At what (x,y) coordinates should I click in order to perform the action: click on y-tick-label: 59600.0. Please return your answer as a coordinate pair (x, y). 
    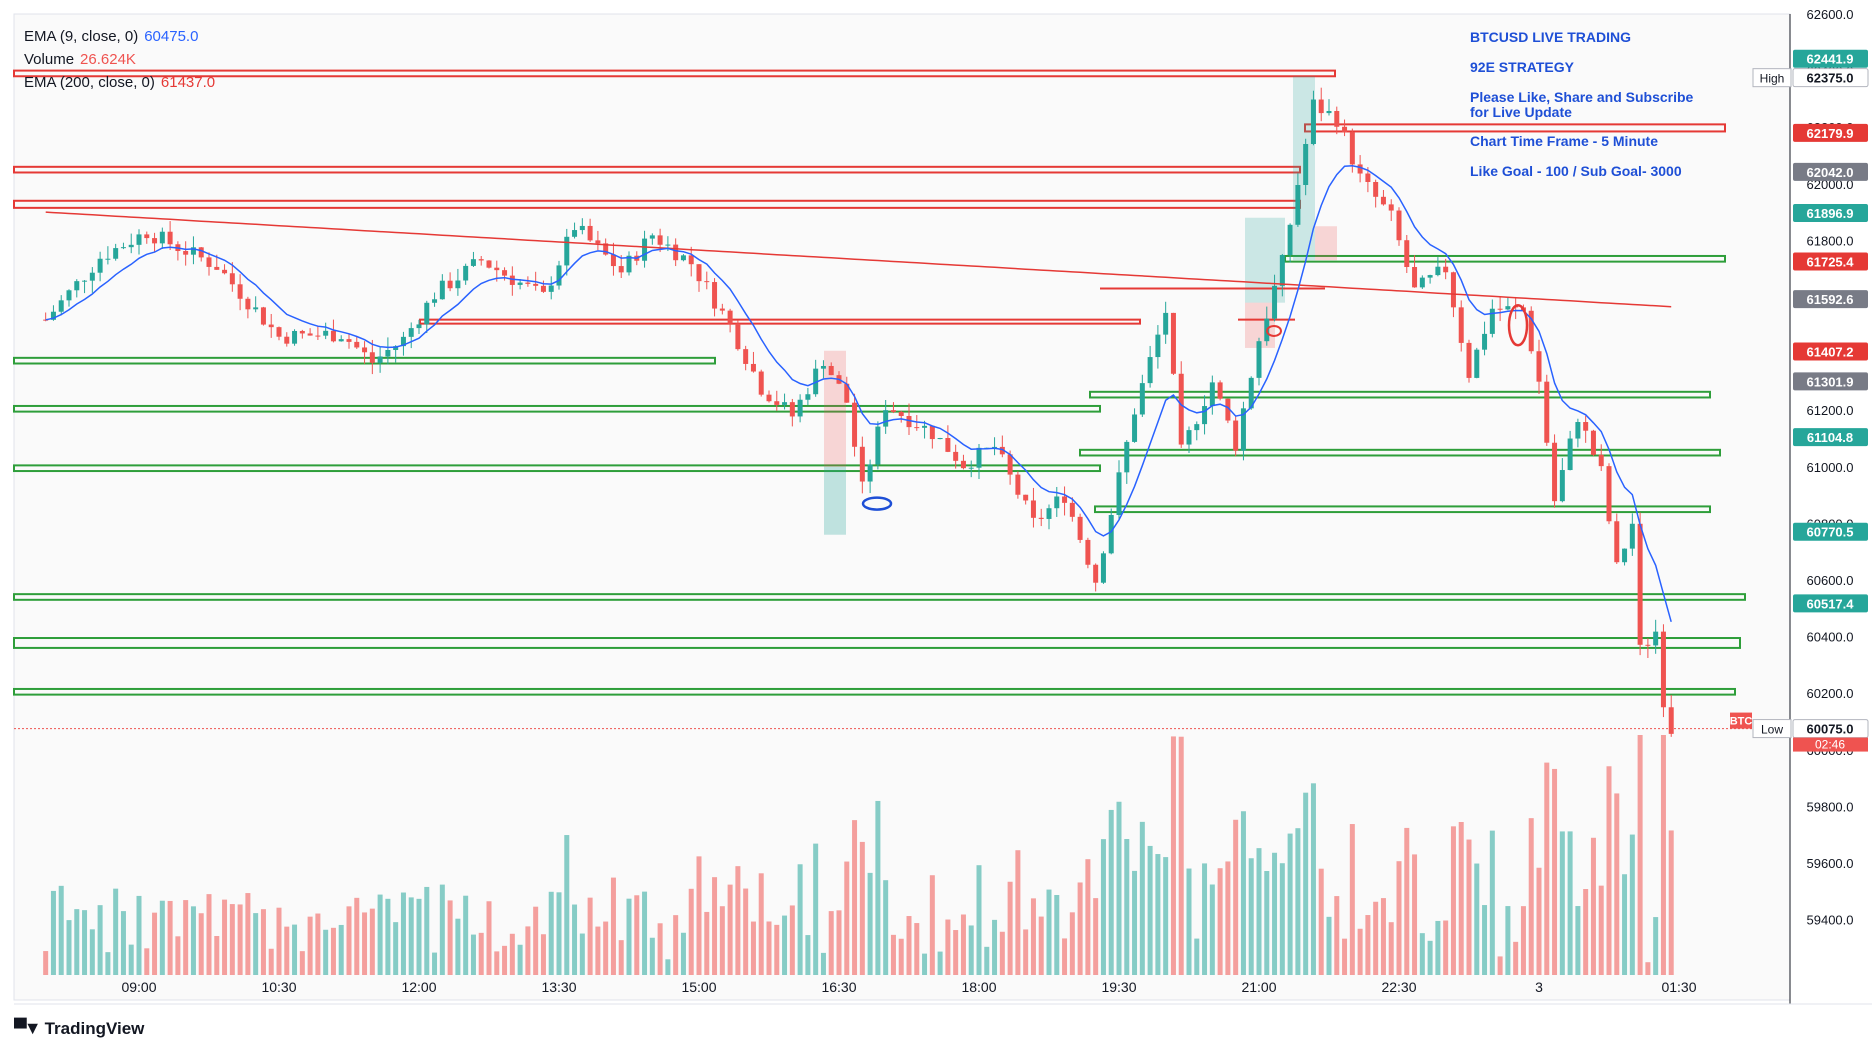
    Looking at the image, I should click on (1830, 863).